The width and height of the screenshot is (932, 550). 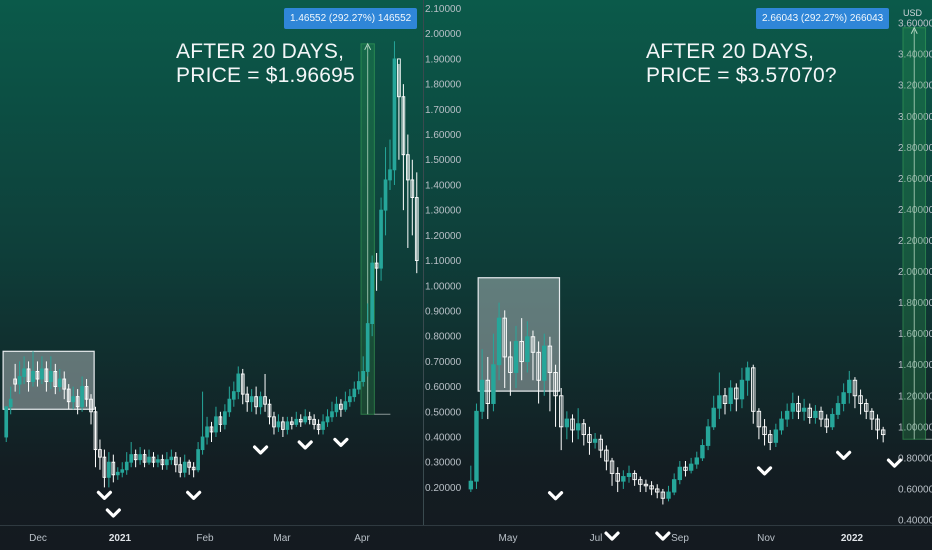 I want to click on y-tick-label: 1.30000, so click(x=443, y=211).